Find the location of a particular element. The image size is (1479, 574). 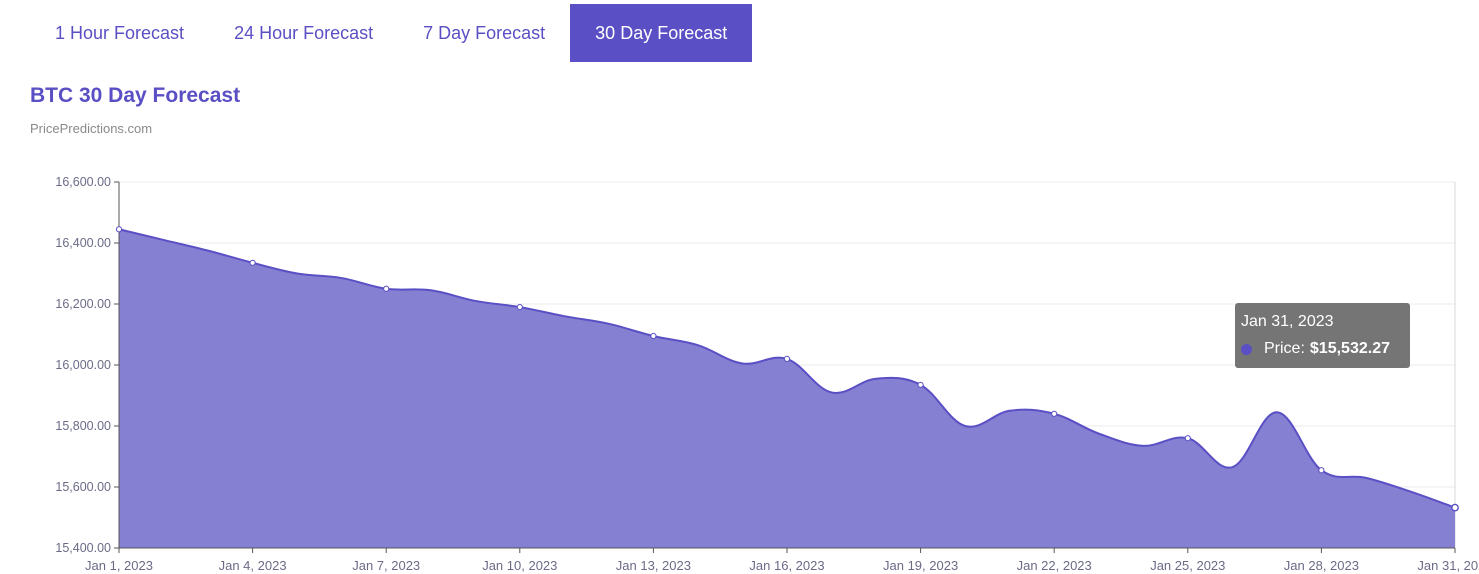

y-tick-label: 15,800.00 is located at coordinates (83, 426).